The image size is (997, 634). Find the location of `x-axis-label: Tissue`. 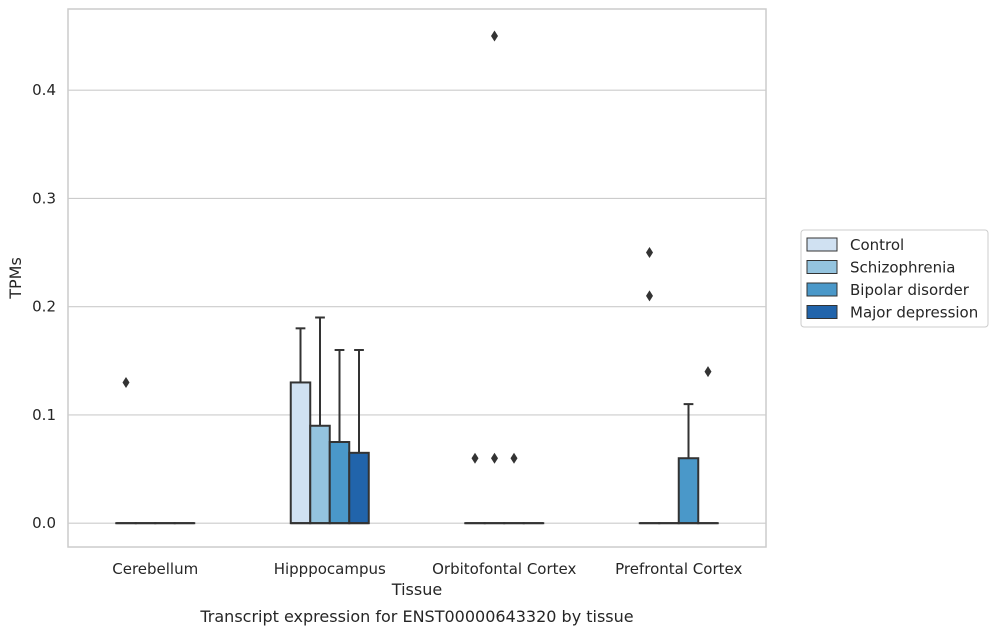

x-axis-label: Tissue is located at coordinates (416, 589).